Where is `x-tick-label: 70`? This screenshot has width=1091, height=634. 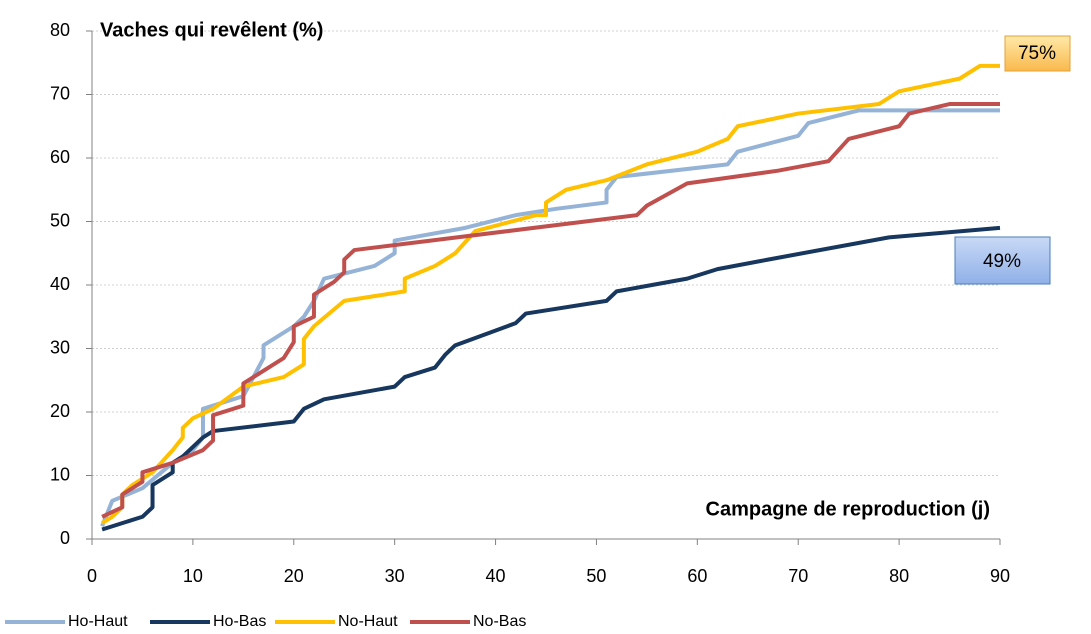
x-tick-label: 70 is located at coordinates (798, 576).